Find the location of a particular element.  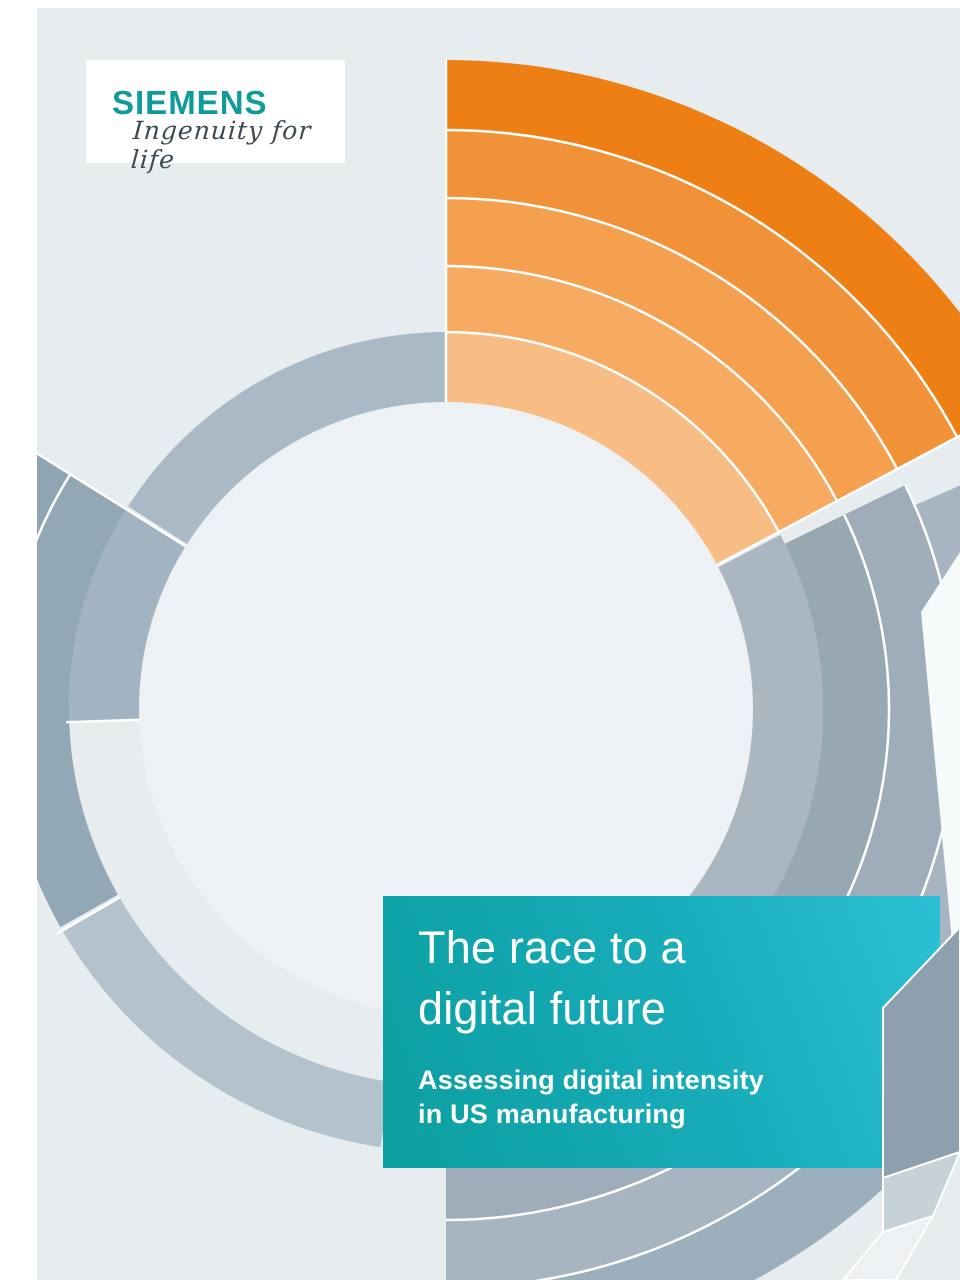

cover-title: The race to a digital future is located at coordinates (669, 978).